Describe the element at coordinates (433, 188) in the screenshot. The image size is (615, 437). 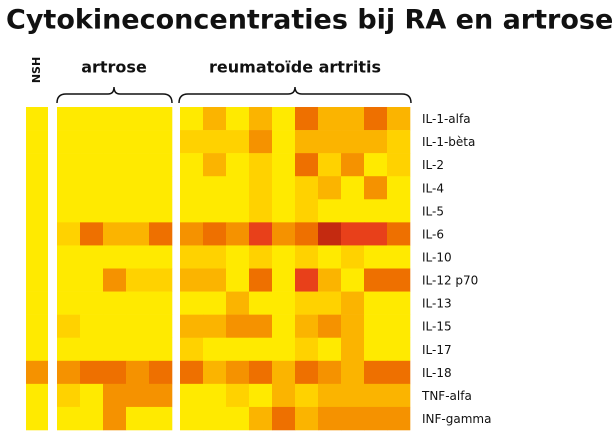
I see `row-label: IL-4` at that location.